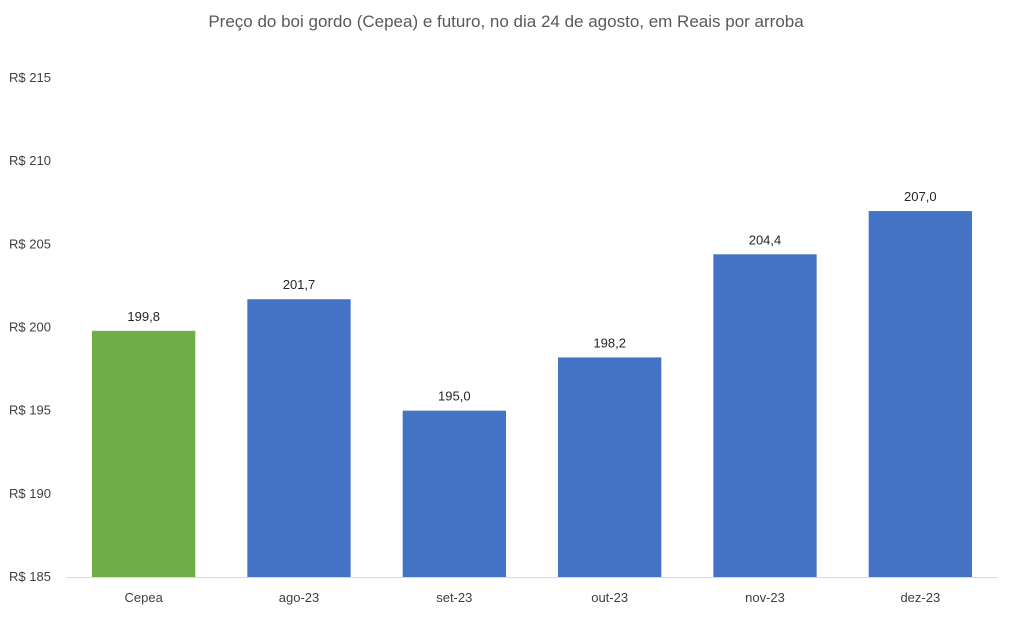 Image resolution: width=1012 pixels, height=631 pixels. Describe the element at coordinates (30, 160) in the screenshot. I see `y-tick-label: R$ 210` at that location.